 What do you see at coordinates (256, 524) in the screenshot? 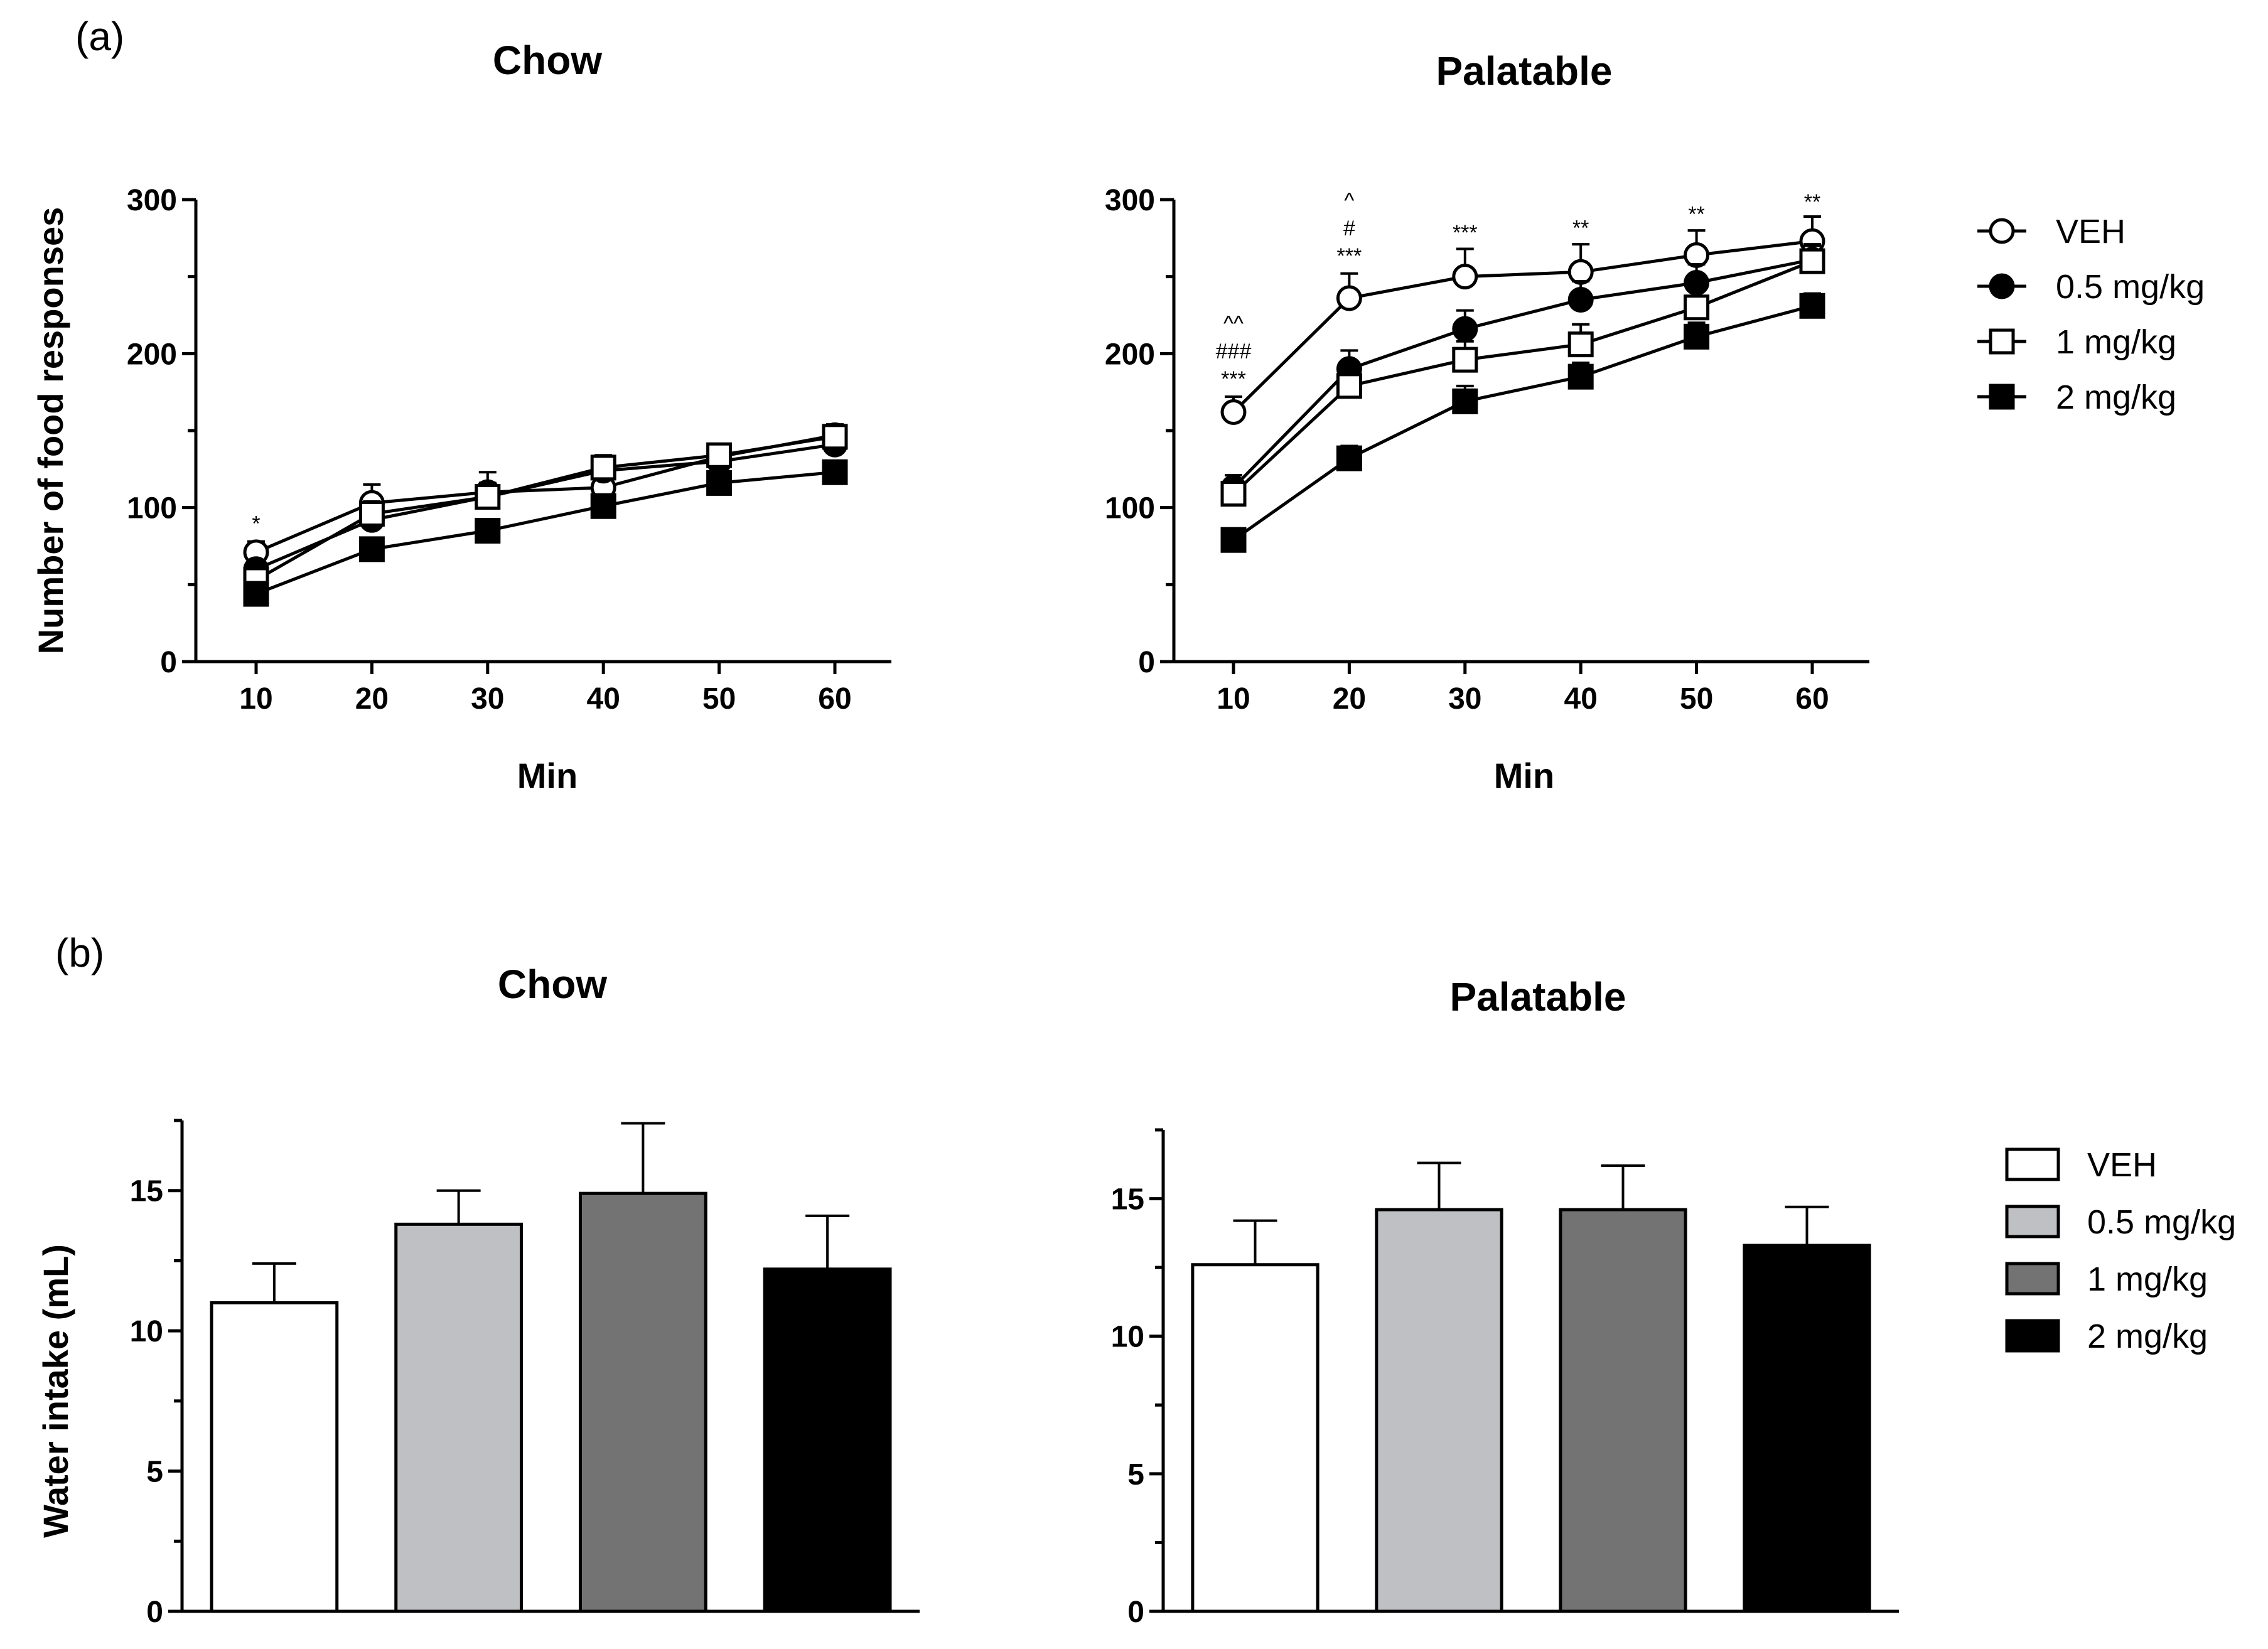
I see `significance-annotation: *` at bounding box center [256, 524].